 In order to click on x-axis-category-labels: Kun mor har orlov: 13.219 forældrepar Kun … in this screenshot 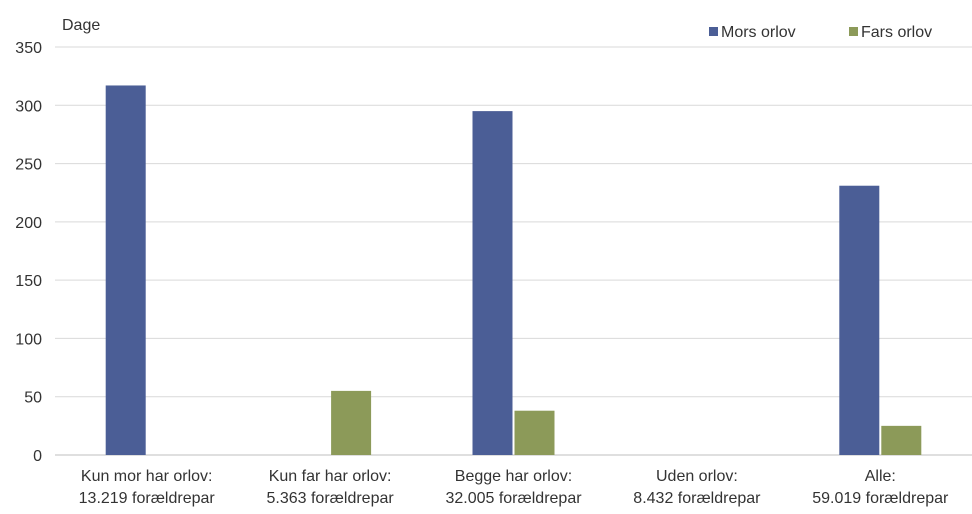, I will do `click(514, 487)`.